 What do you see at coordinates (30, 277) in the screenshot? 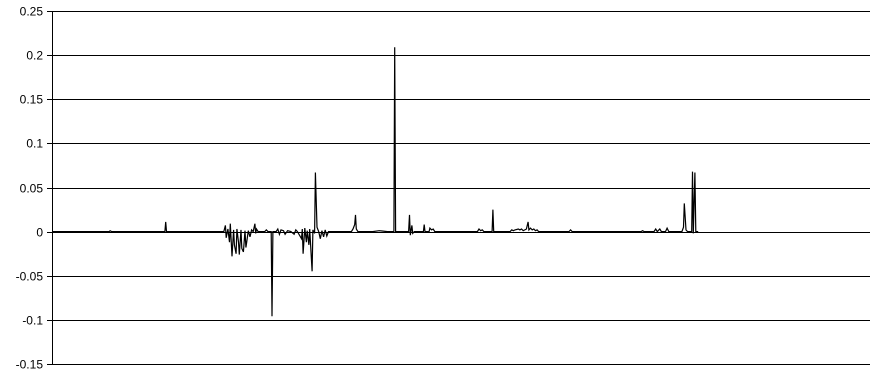
I see `y-tick-label: -0.05` at bounding box center [30, 277].